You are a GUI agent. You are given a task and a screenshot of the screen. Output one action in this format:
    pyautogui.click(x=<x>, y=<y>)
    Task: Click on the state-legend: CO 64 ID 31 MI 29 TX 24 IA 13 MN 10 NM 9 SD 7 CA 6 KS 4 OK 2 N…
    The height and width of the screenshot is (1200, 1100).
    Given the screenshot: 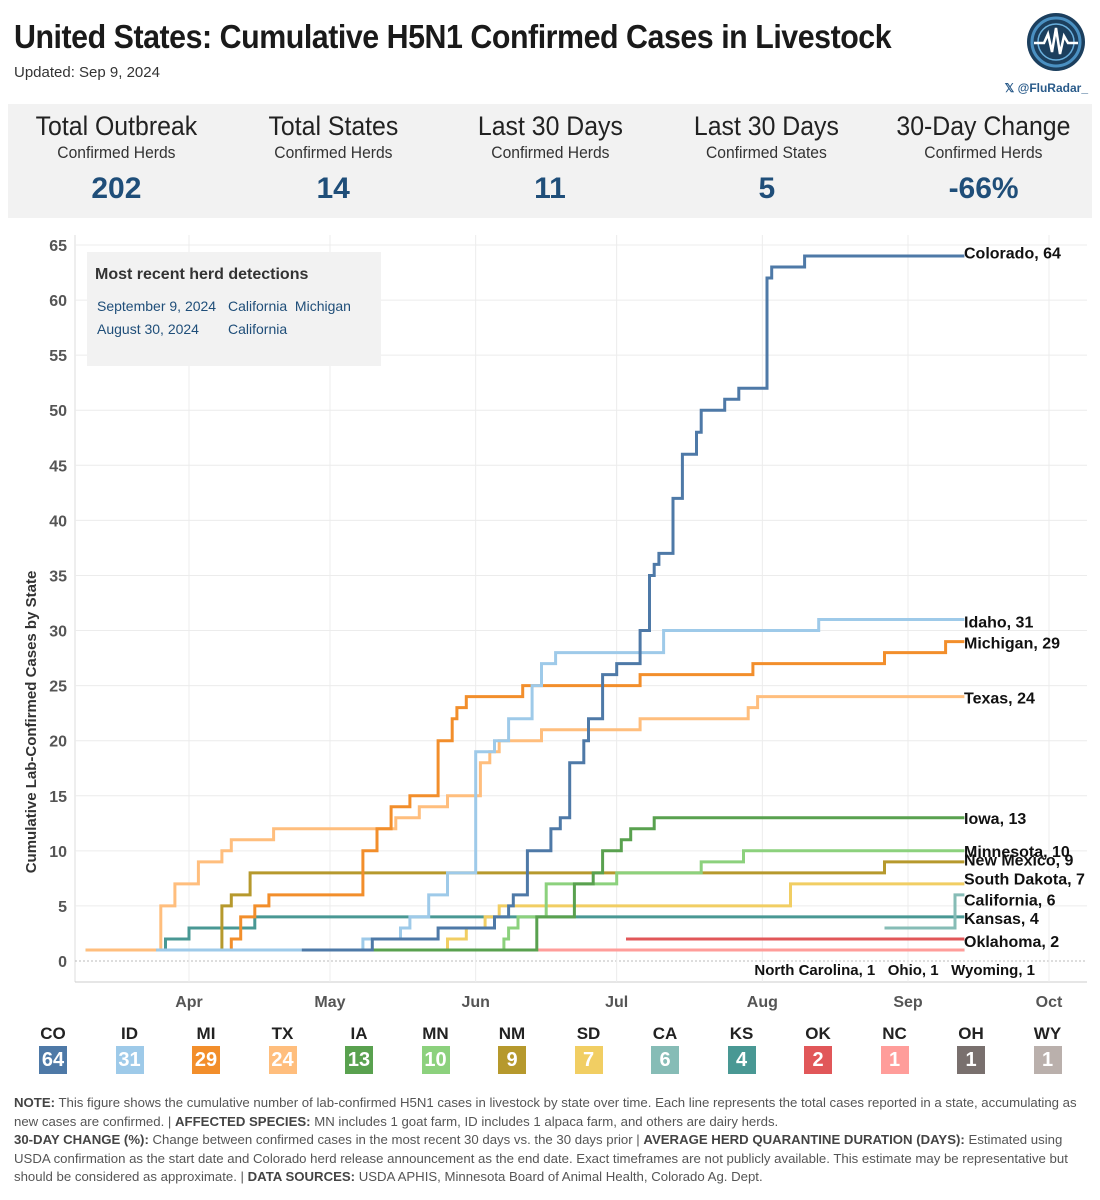 What is the action you would take?
    pyautogui.click(x=550, y=1054)
    